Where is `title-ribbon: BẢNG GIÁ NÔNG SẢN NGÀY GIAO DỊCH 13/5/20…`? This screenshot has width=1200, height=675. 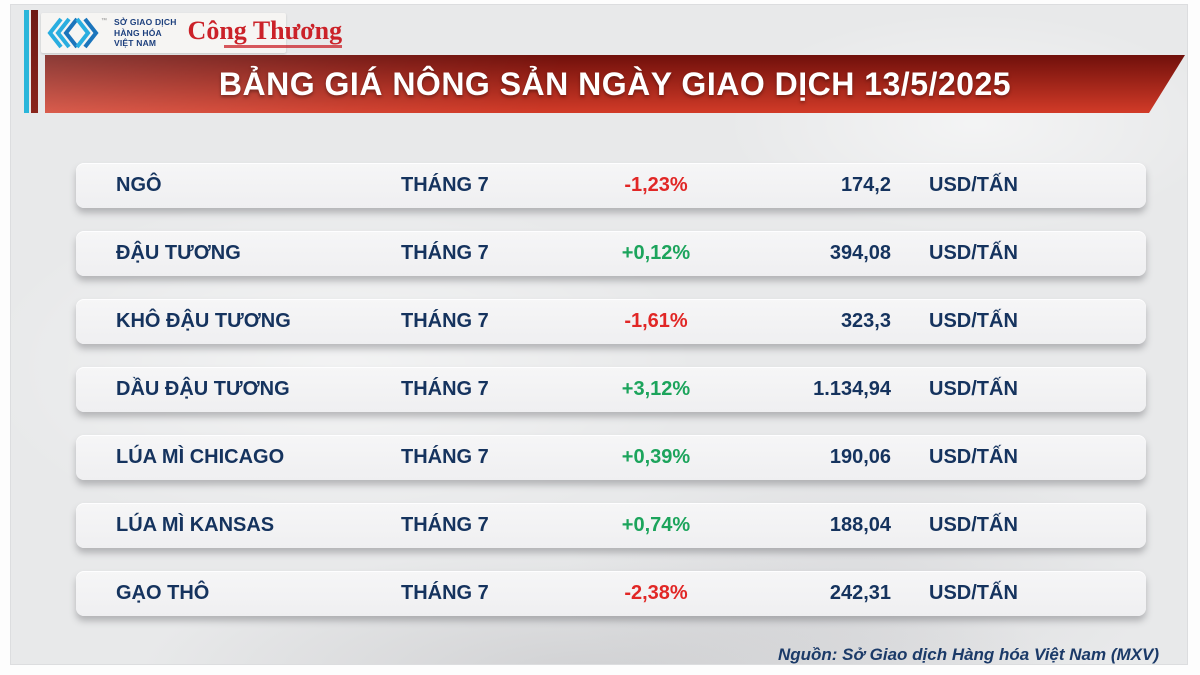
title-ribbon: BẢNG GIÁ NÔNG SẢN NGÀY GIAO DỊCH 13/5/20… is located at coordinates (615, 84).